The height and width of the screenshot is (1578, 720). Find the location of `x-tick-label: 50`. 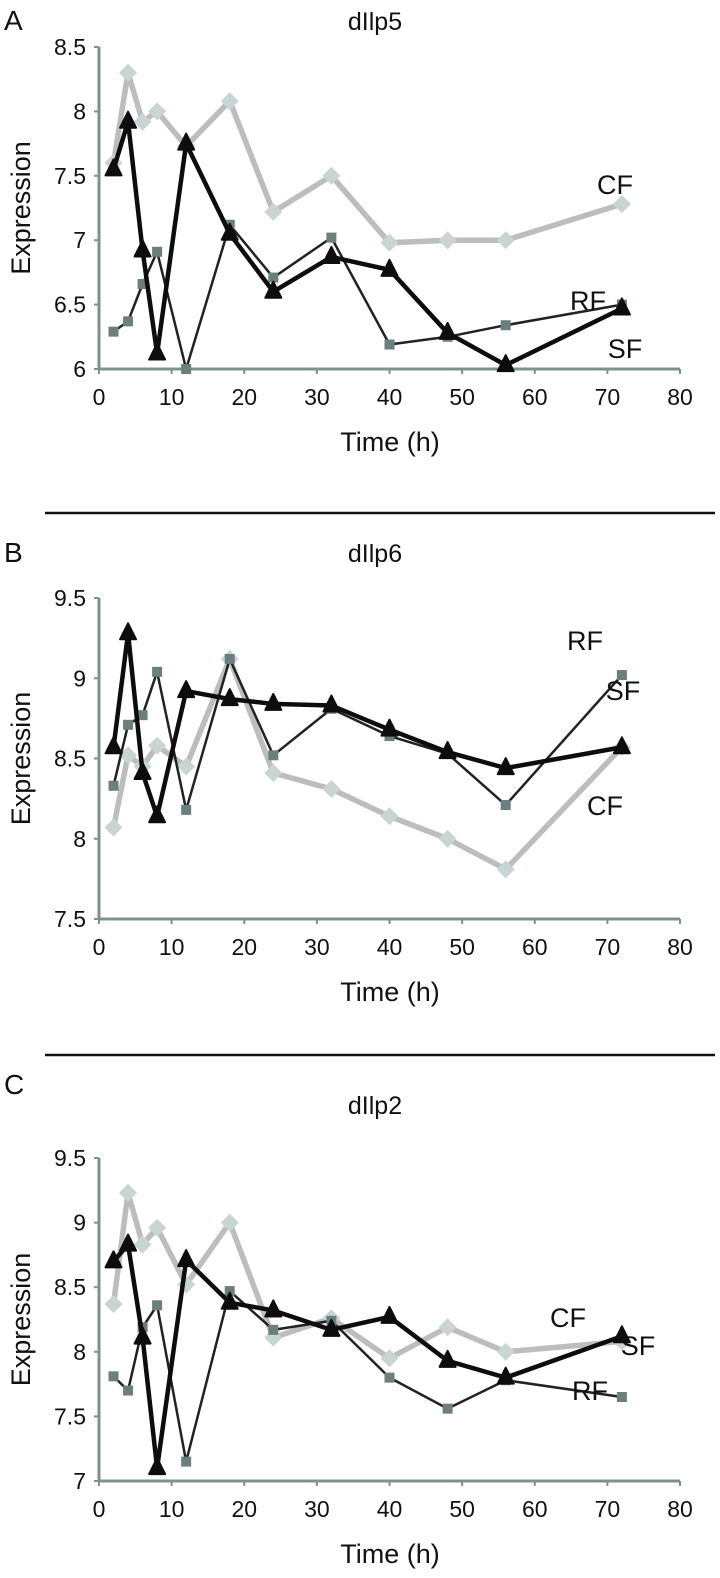

x-tick-label: 50 is located at coordinates (462, 397).